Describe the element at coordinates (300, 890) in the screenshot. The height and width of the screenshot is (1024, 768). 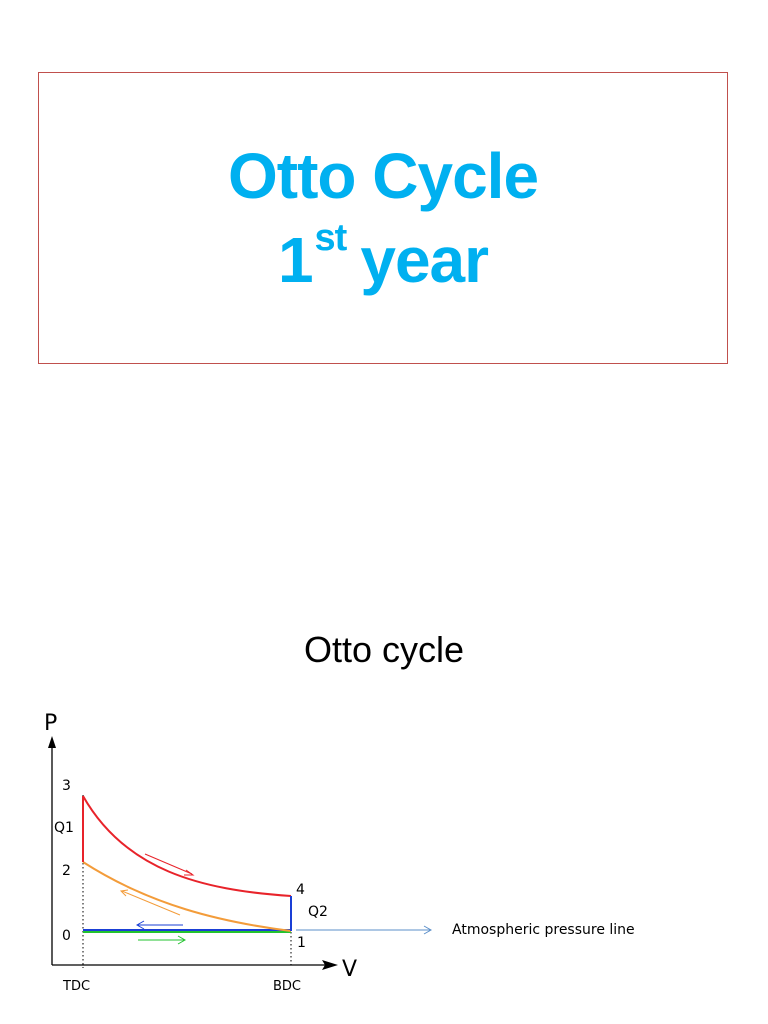
I see `point-label-4: 4` at that location.